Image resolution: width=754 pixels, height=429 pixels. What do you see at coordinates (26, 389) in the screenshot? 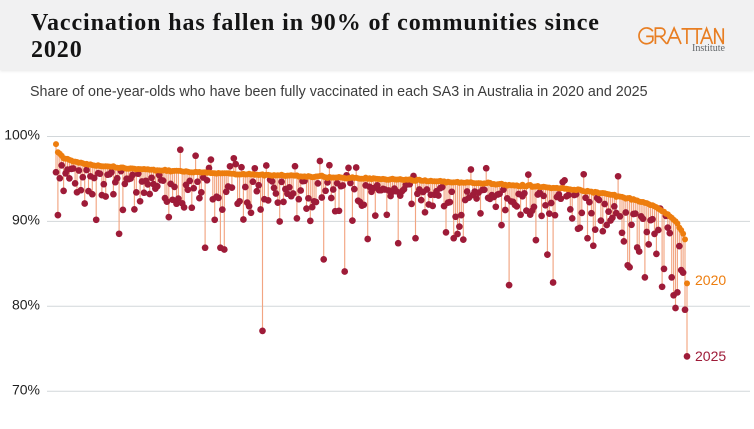
I see `svg-text: 70%` at bounding box center [26, 389].